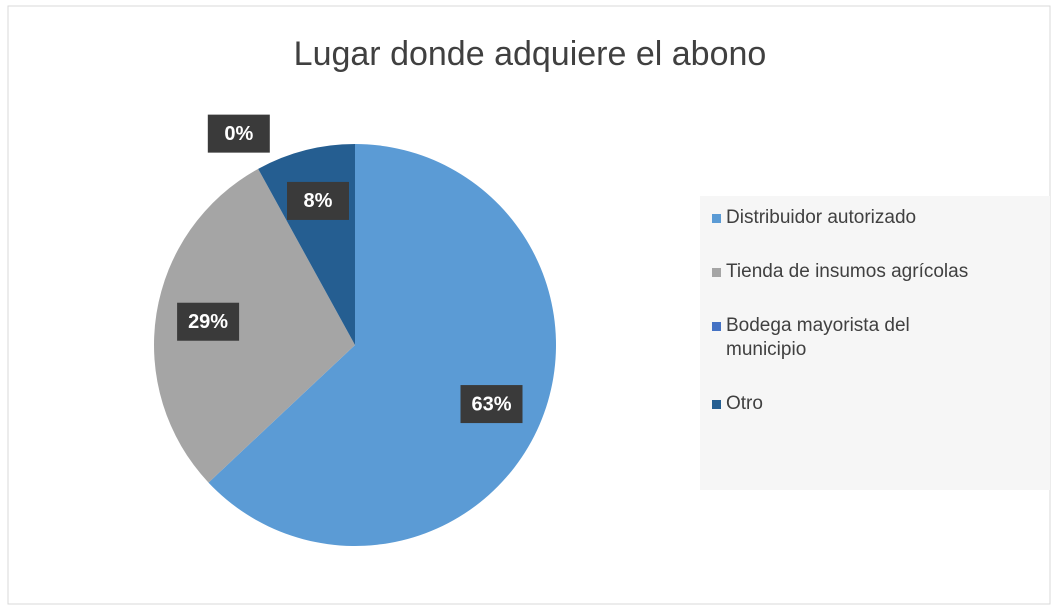 The width and height of the screenshot is (1056, 608). Describe the element at coordinates (530, 54) in the screenshot. I see `chart-title: Lugar donde adquiere el abono` at that location.